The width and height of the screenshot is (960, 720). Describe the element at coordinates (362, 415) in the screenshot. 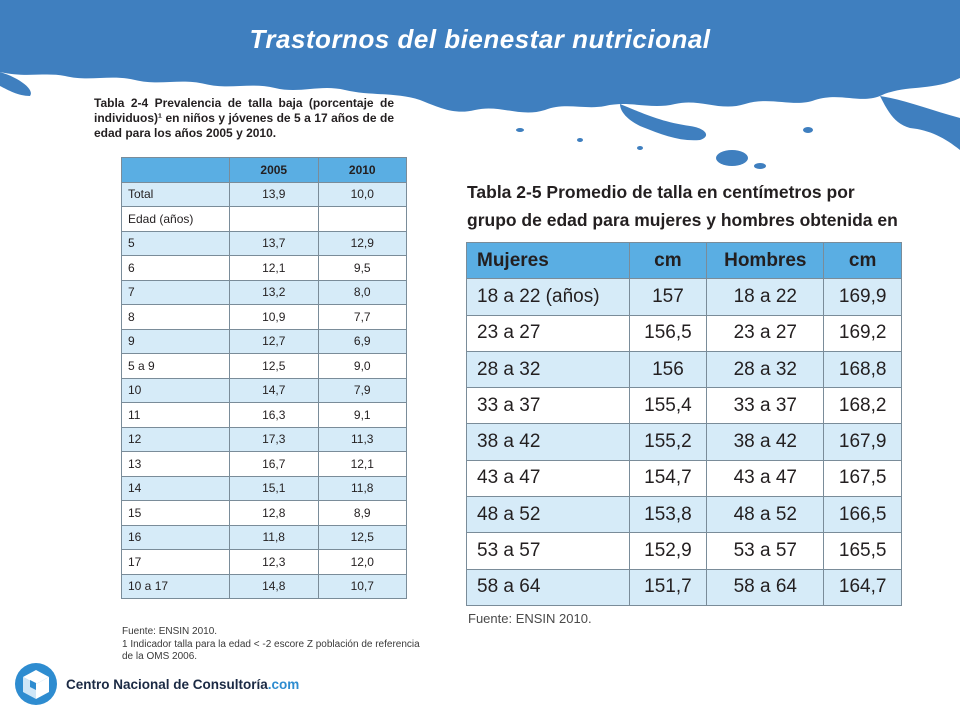

I see `value-2010: 9,1` at that location.